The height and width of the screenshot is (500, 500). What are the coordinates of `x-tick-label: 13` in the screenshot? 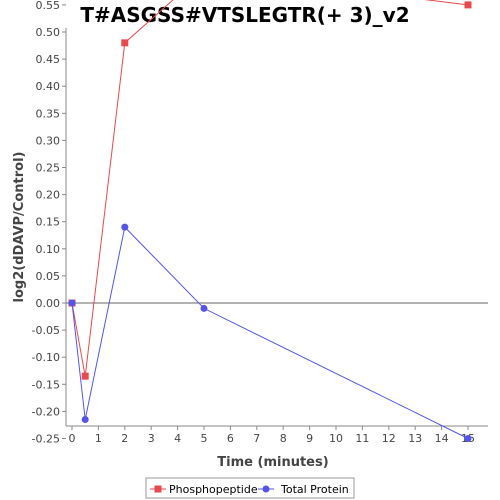 It's located at (415, 438).